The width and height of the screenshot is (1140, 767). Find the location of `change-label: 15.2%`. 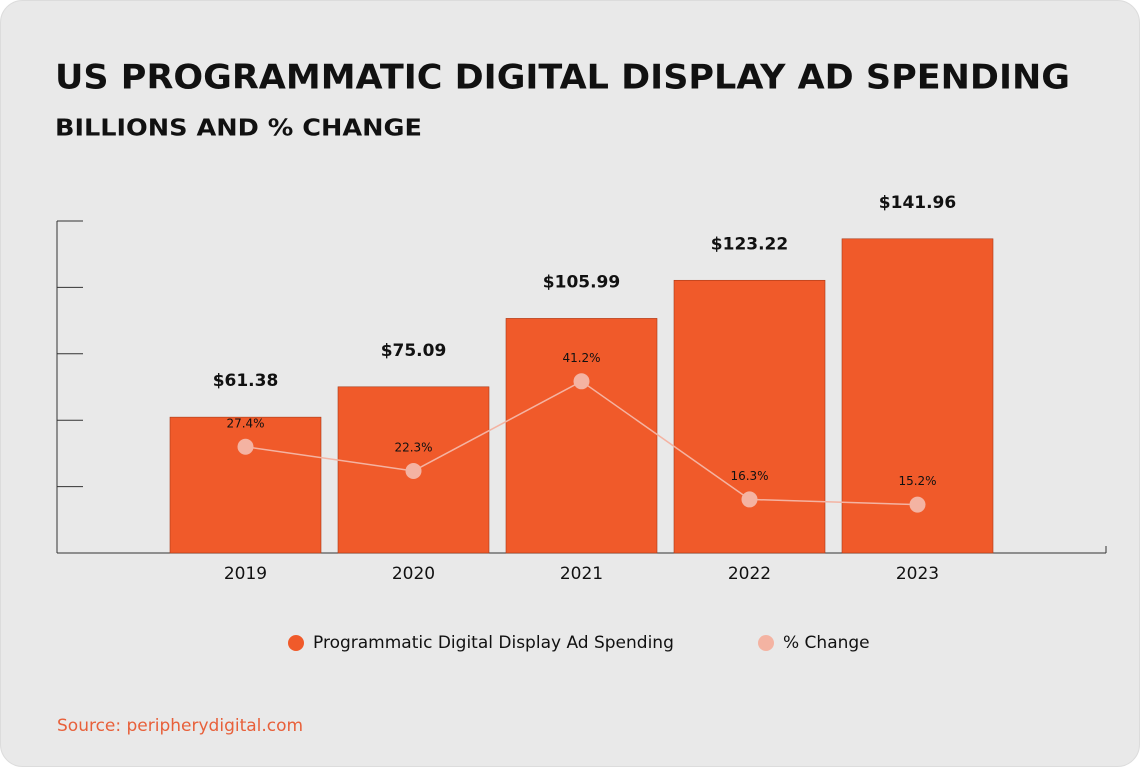

change-label: 15.2% is located at coordinates (917, 481).